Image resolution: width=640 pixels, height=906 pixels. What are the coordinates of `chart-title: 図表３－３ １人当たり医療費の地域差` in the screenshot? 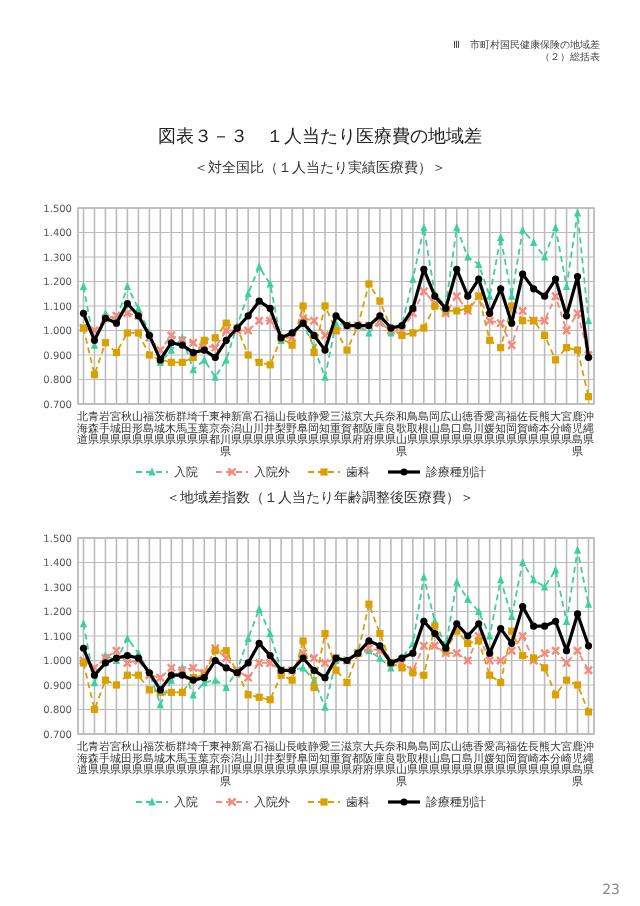 It's located at (320, 137).